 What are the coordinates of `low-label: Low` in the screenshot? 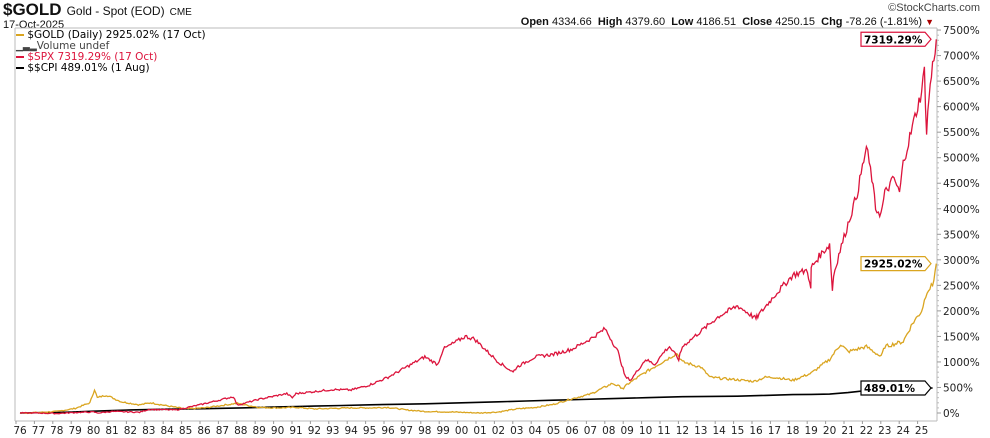 It's located at (682, 22).